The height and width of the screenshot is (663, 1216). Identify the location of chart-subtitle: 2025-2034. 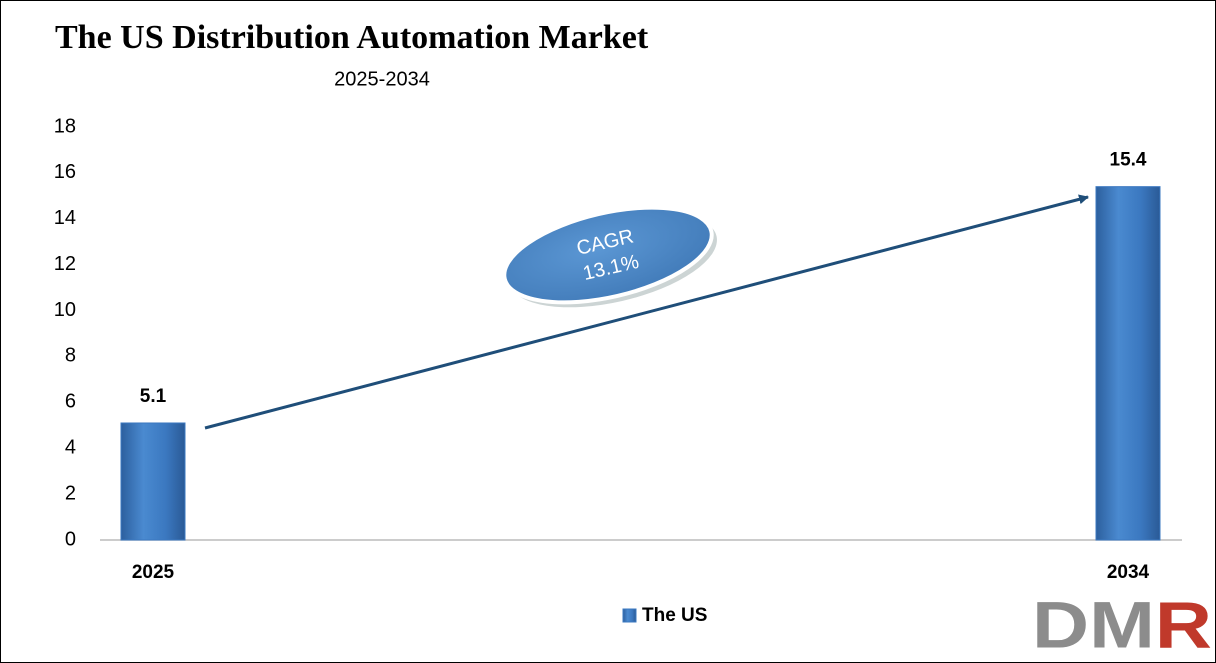
(382, 79).